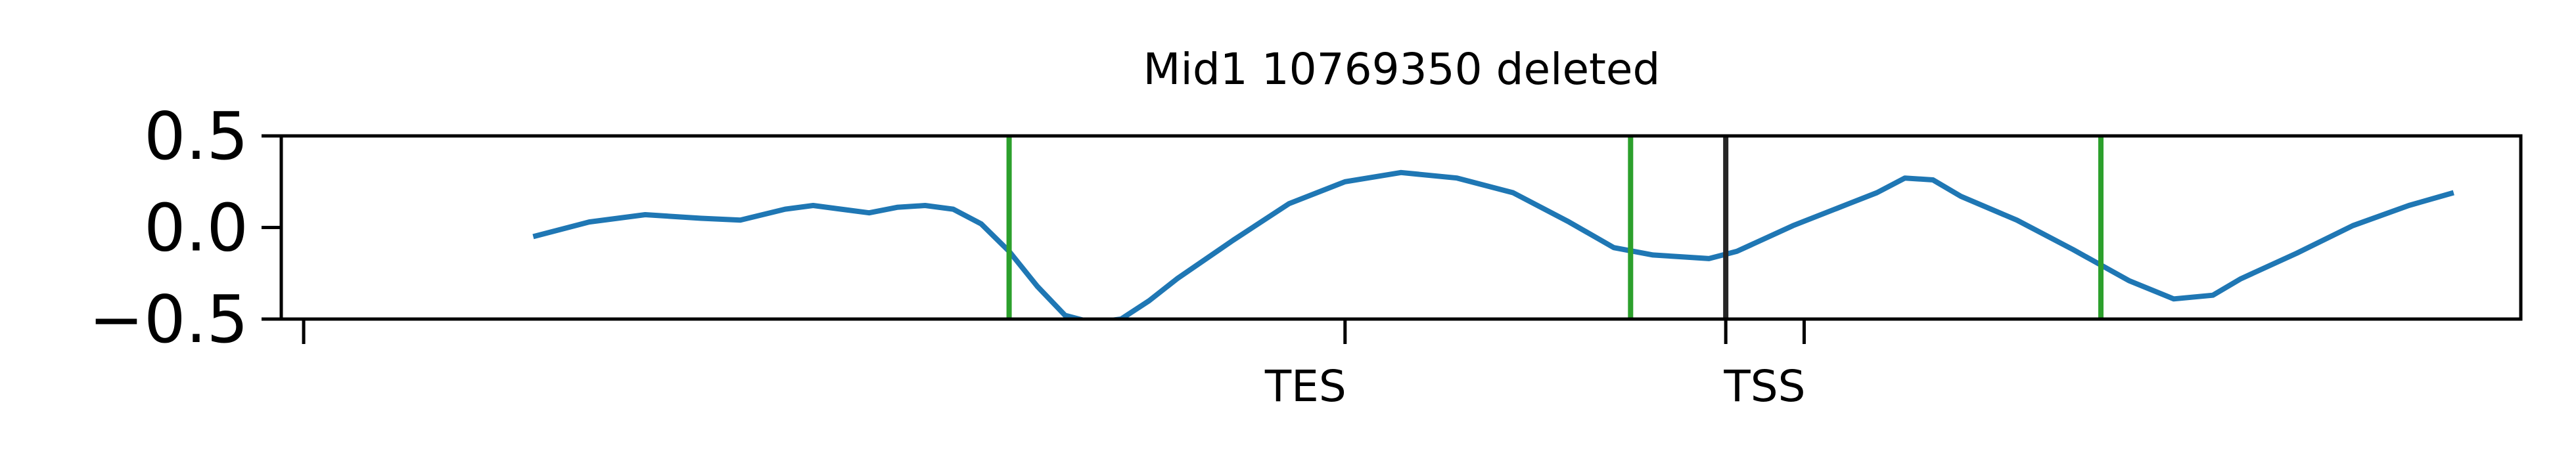 This screenshot has width=2576, height=474. I want to click on chart-title: Mid1 10769350 deleted, so click(1402, 69).